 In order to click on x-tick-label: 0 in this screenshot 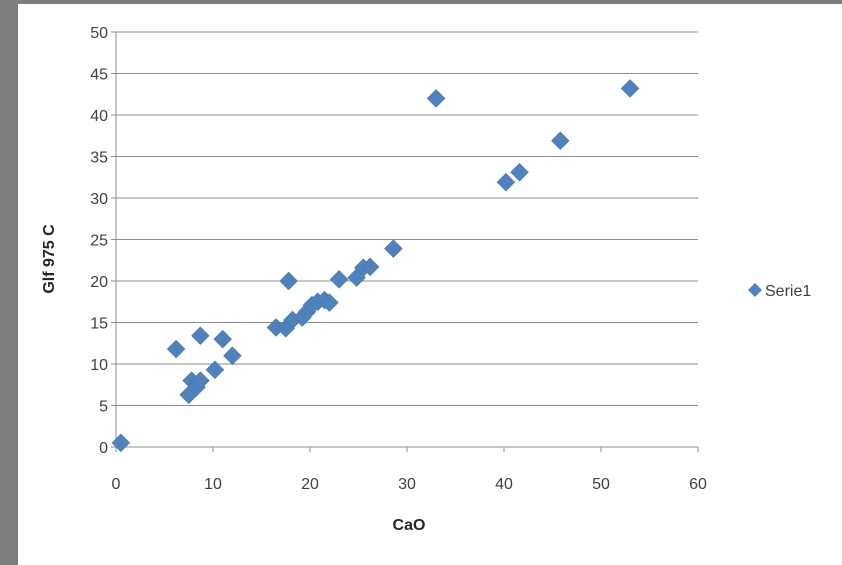, I will do `click(116, 484)`.